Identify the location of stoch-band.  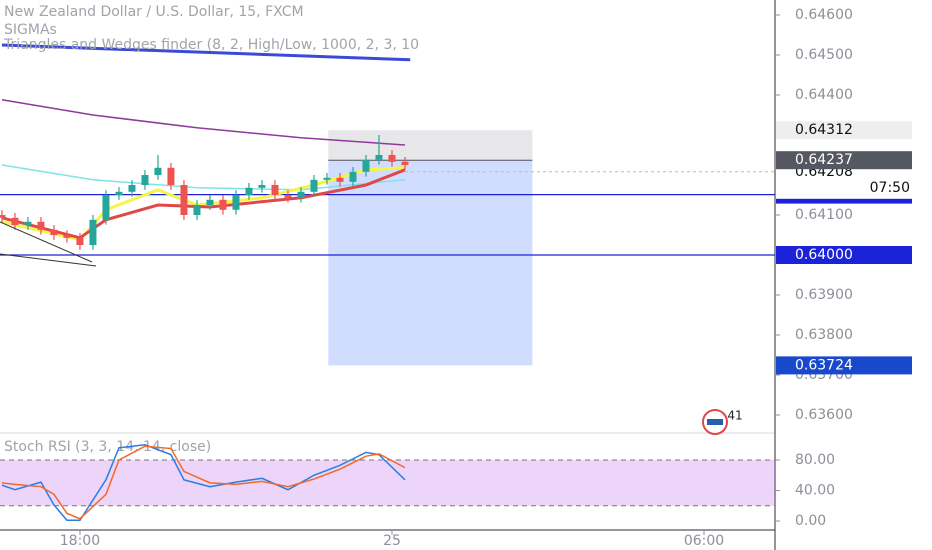
(387, 482).